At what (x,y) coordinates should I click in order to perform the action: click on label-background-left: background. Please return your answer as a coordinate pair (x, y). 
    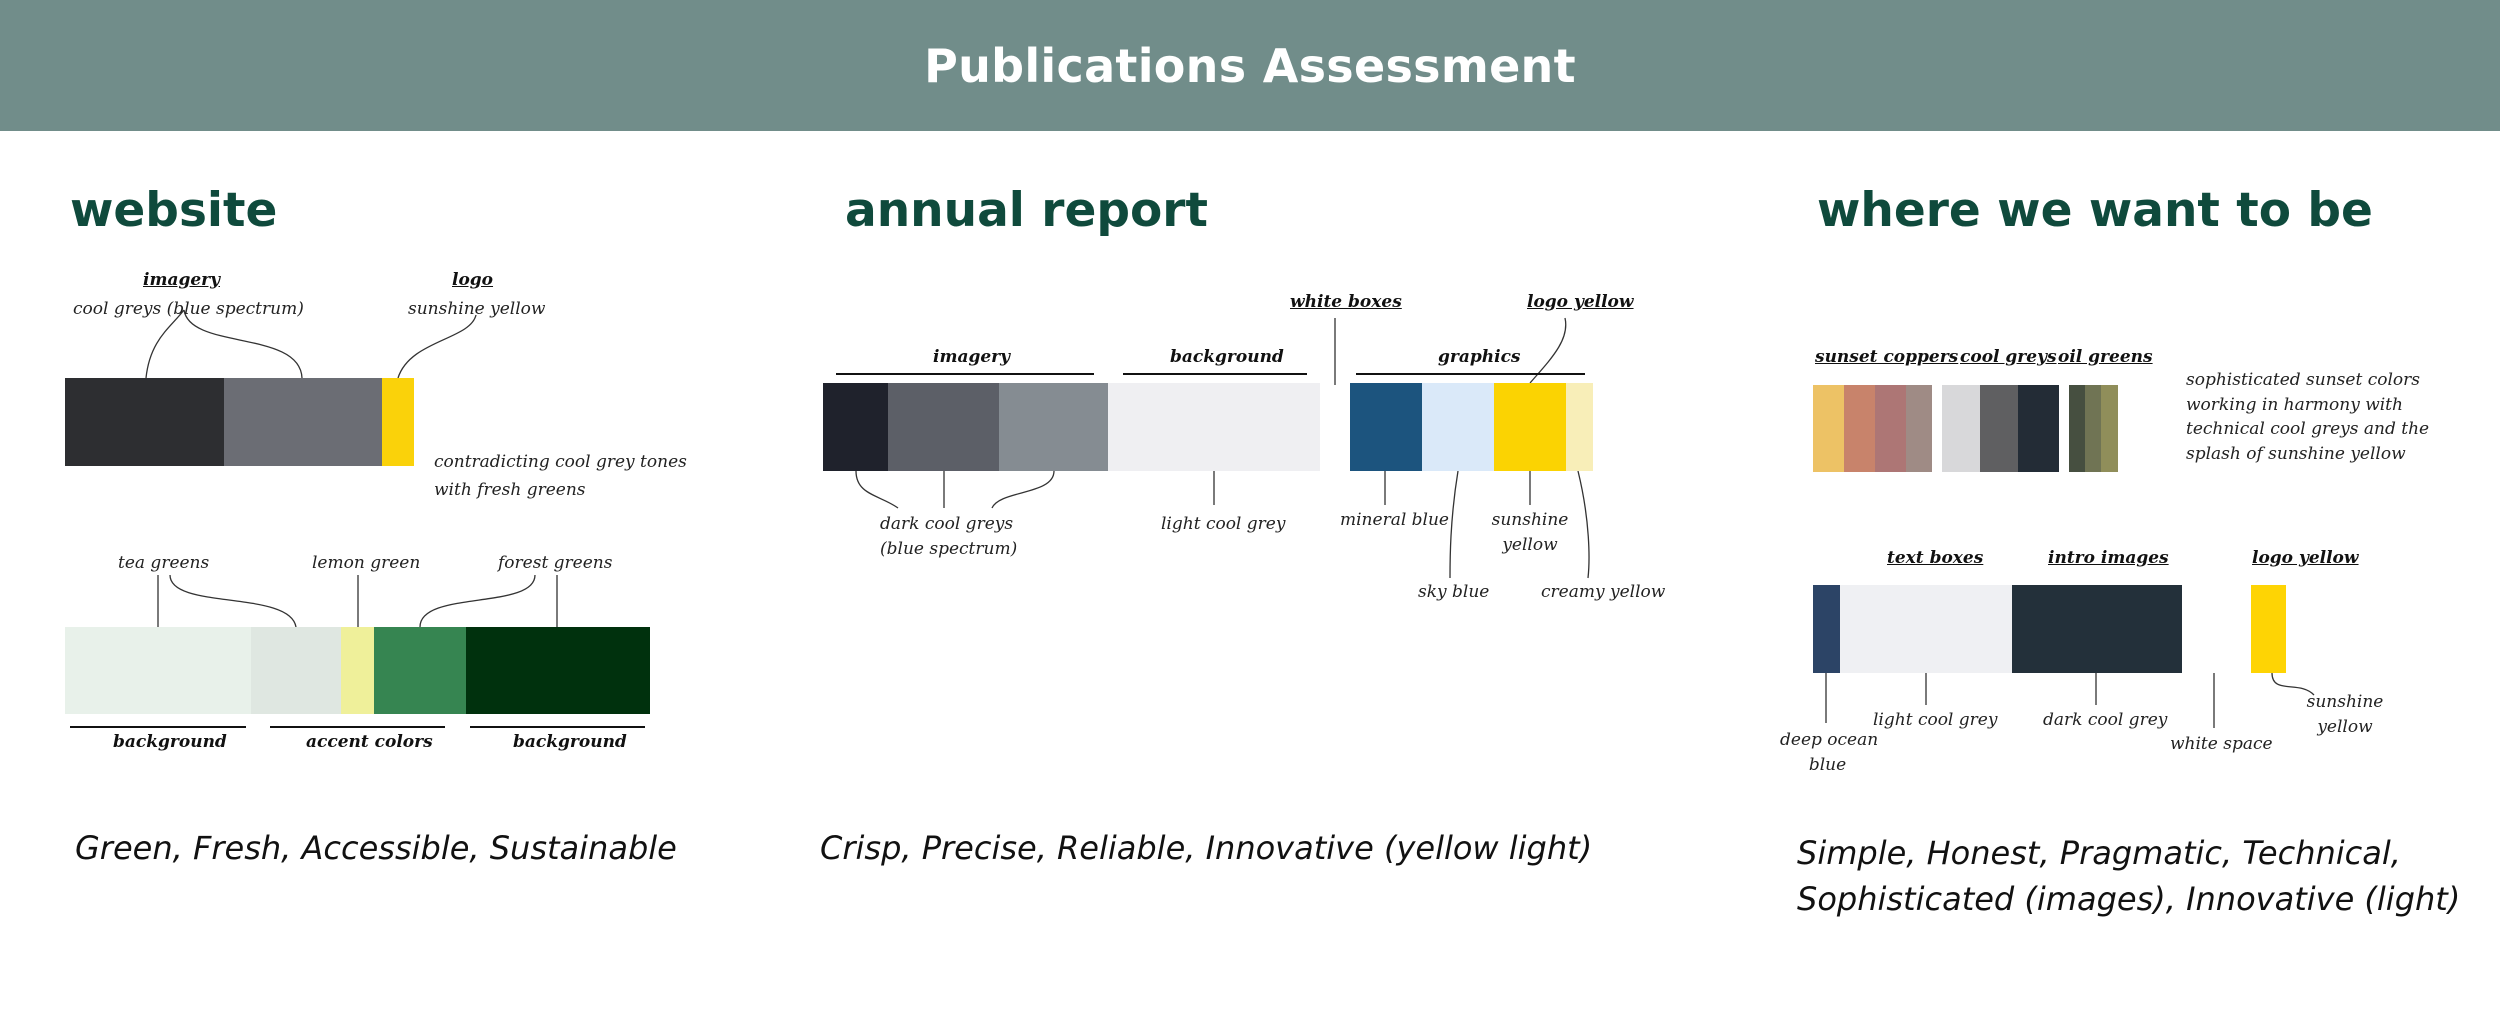
    Looking at the image, I should click on (170, 742).